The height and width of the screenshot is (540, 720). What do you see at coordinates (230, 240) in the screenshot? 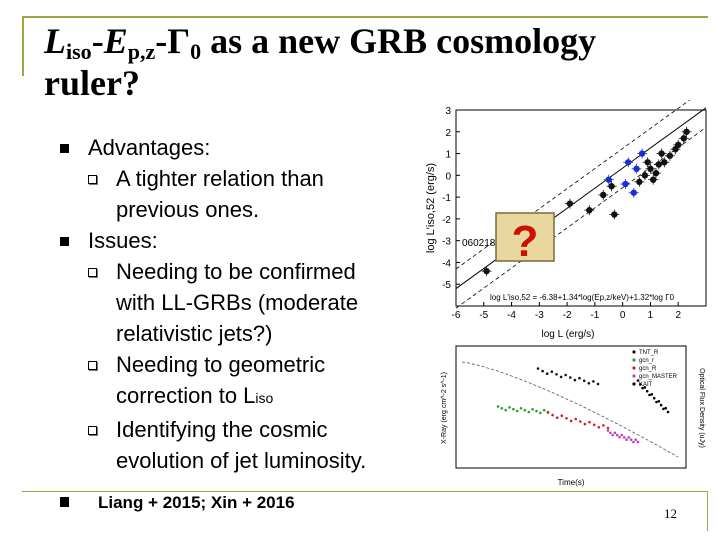
I see `bullet-issues: Issues:` at bounding box center [230, 240].